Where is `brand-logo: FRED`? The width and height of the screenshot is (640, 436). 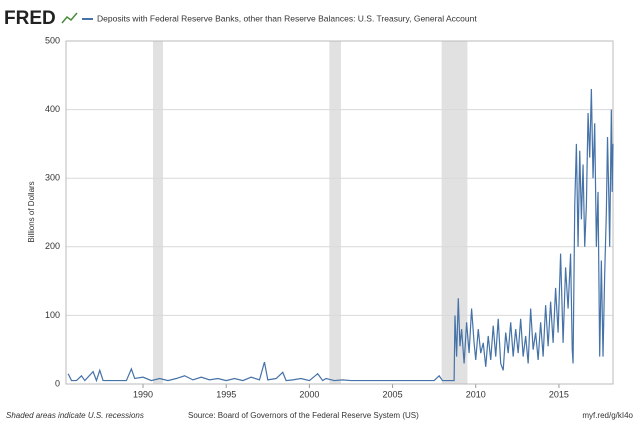
brand-logo: FRED is located at coordinates (30, 18).